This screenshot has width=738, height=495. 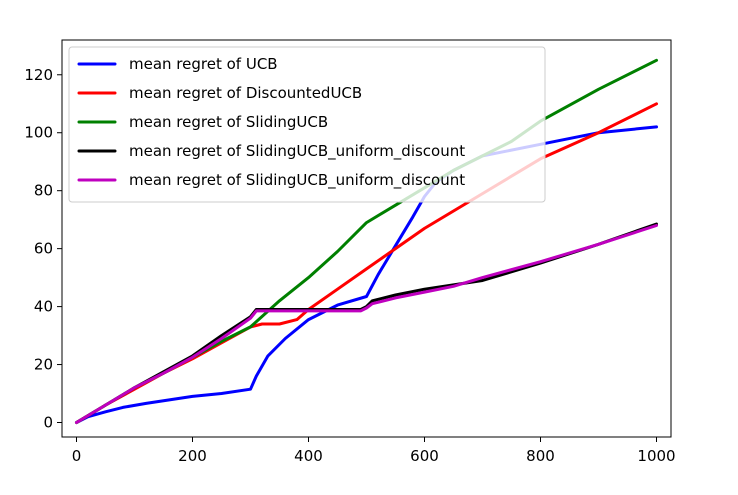 I want to click on x-tick-label: 600, so click(x=424, y=456).